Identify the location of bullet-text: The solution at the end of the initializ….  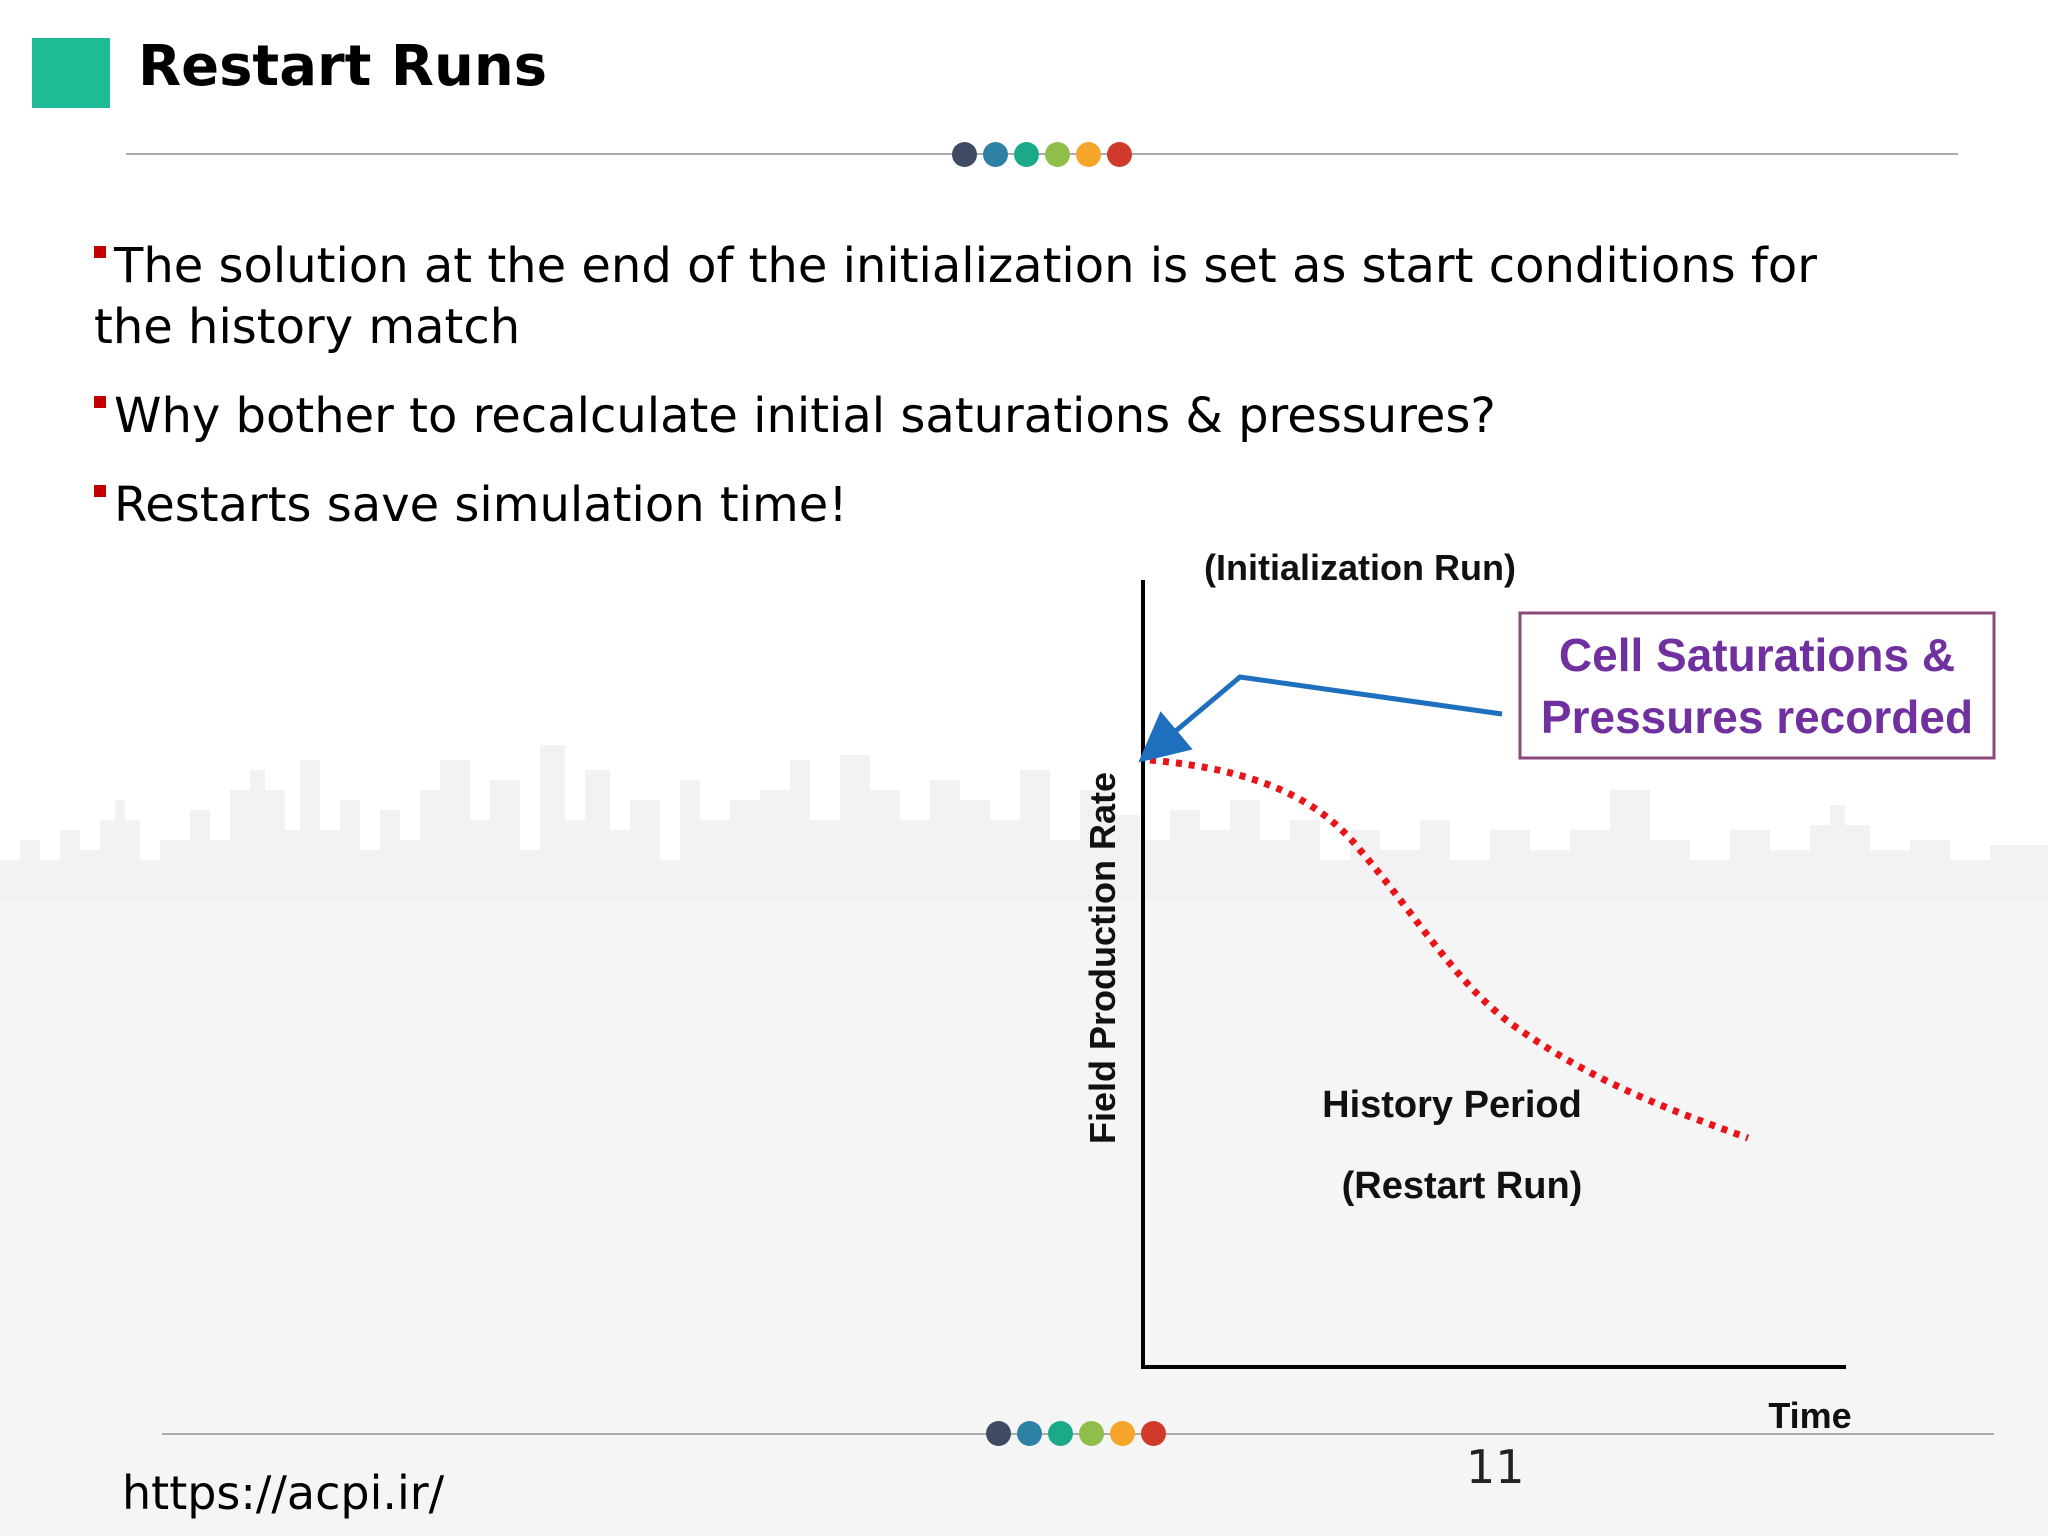
(955, 296).